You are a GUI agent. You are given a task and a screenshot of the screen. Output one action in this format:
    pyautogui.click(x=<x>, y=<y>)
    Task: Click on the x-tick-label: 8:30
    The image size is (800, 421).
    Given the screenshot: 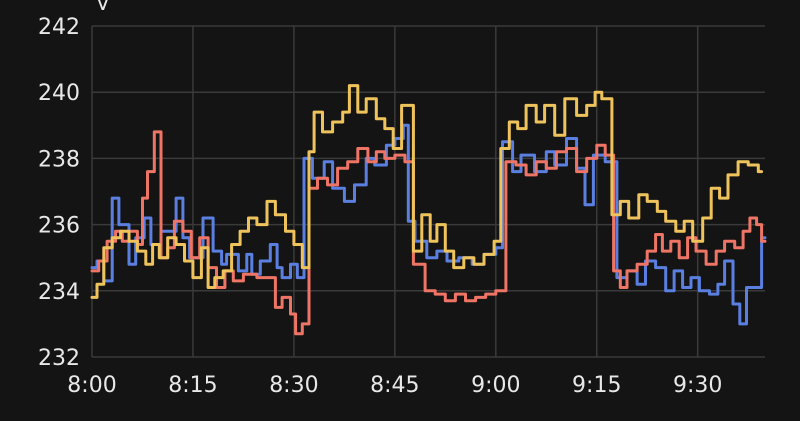 What is the action you would take?
    pyautogui.click(x=293, y=385)
    